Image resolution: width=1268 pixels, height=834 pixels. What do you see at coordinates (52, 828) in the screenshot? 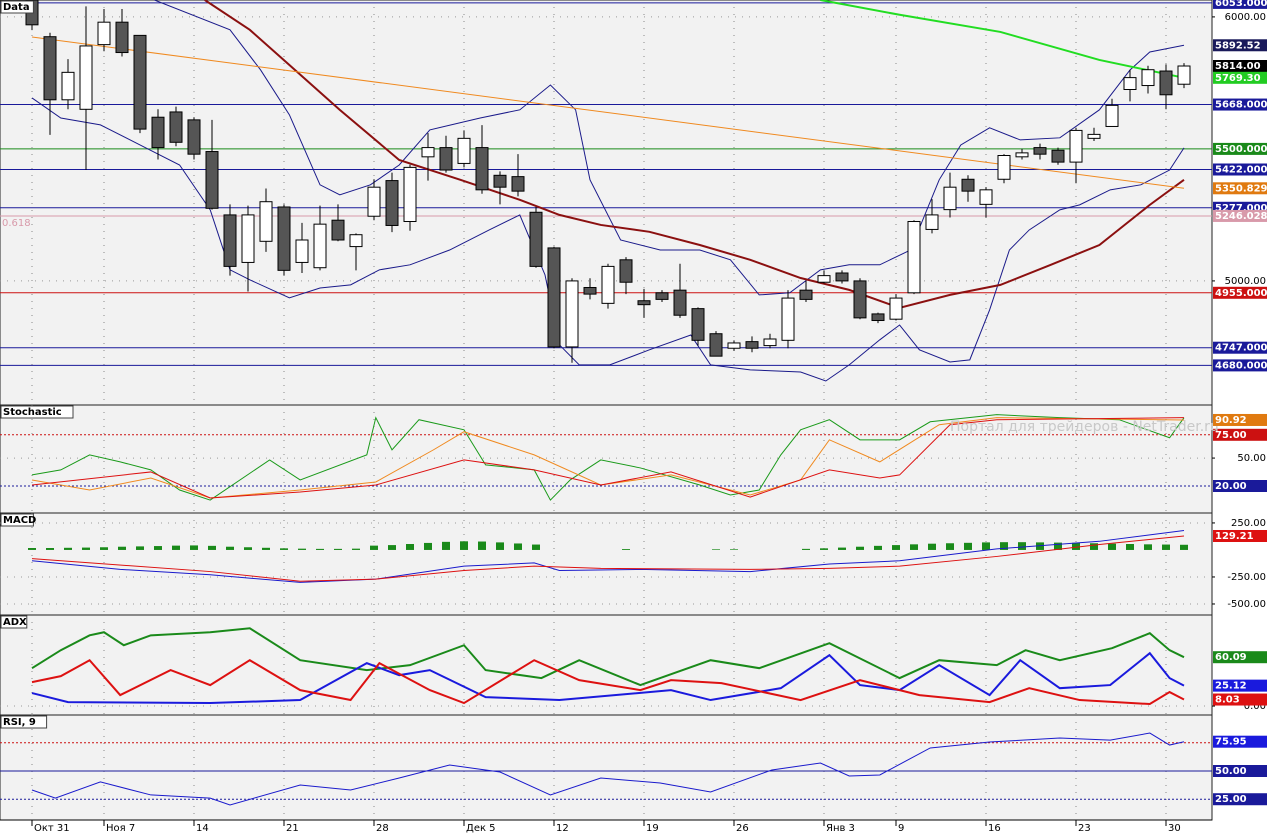
I see `x-tick-label: Окт 31` at bounding box center [52, 828].